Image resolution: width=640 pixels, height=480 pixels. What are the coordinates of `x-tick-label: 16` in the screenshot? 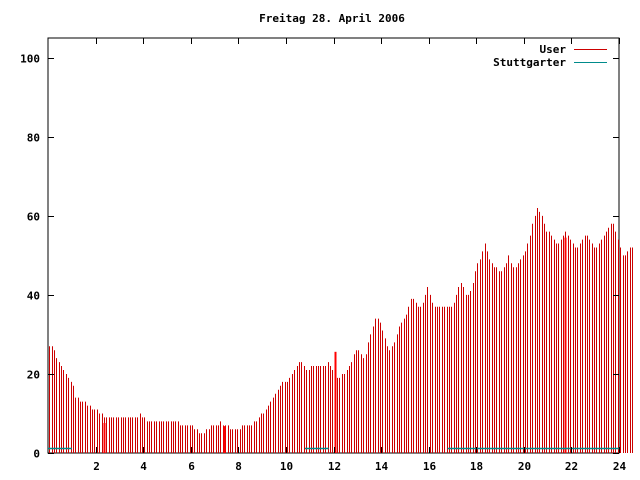 It's located at (430, 466).